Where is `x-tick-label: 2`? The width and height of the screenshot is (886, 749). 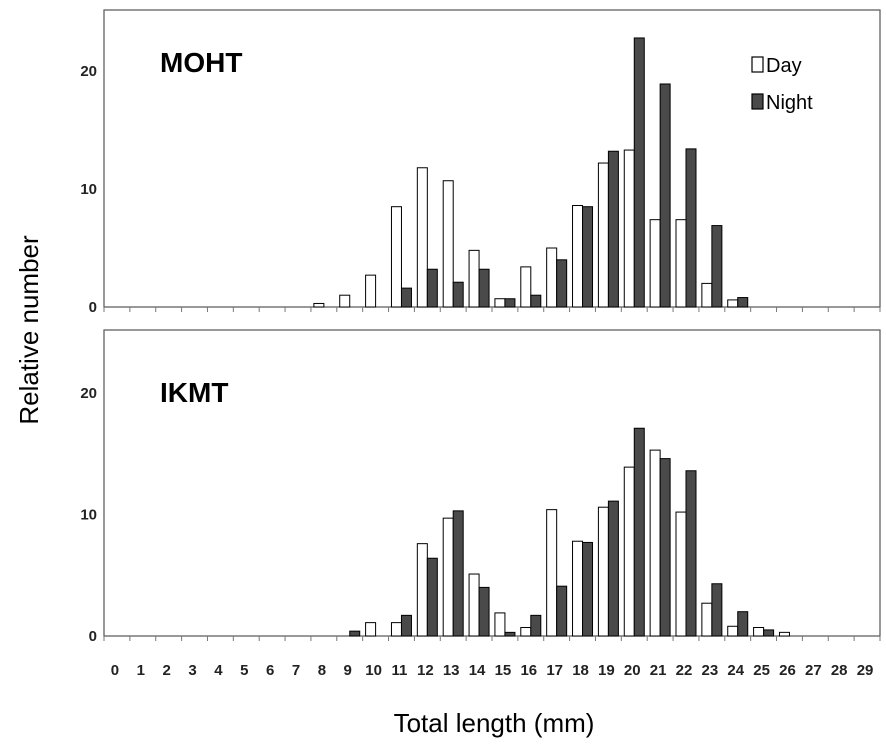 x-tick-label: 2 is located at coordinates (166, 670).